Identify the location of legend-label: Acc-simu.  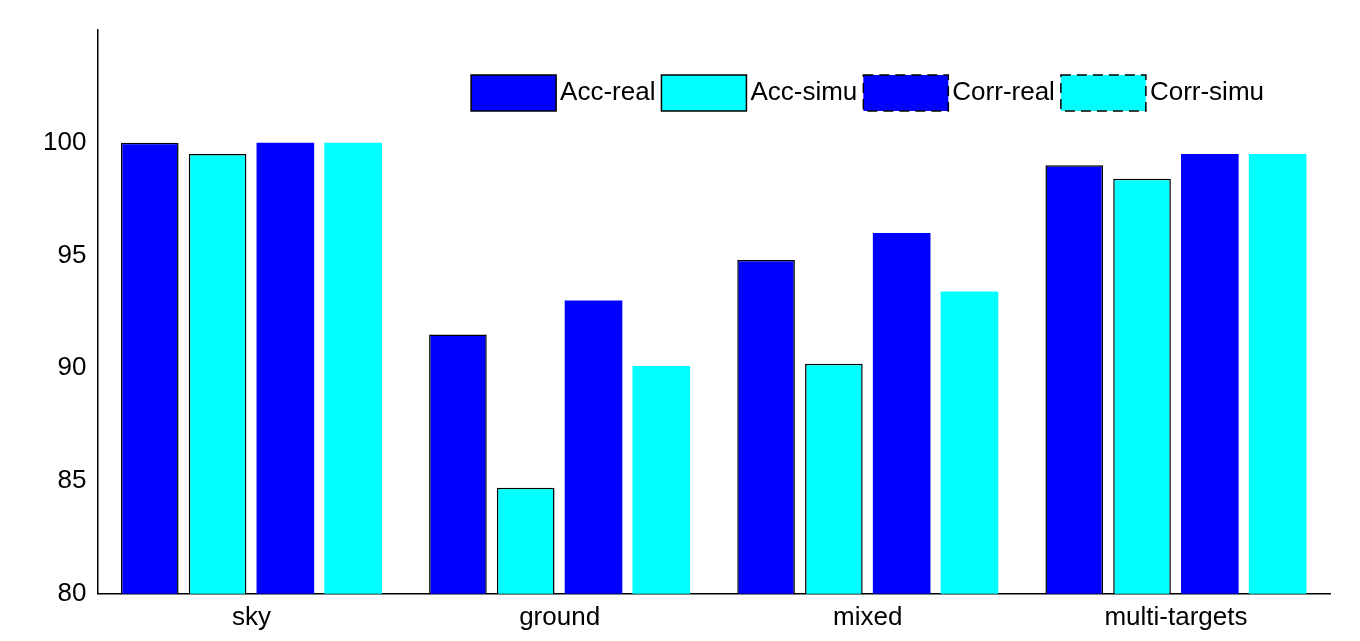
(804, 91).